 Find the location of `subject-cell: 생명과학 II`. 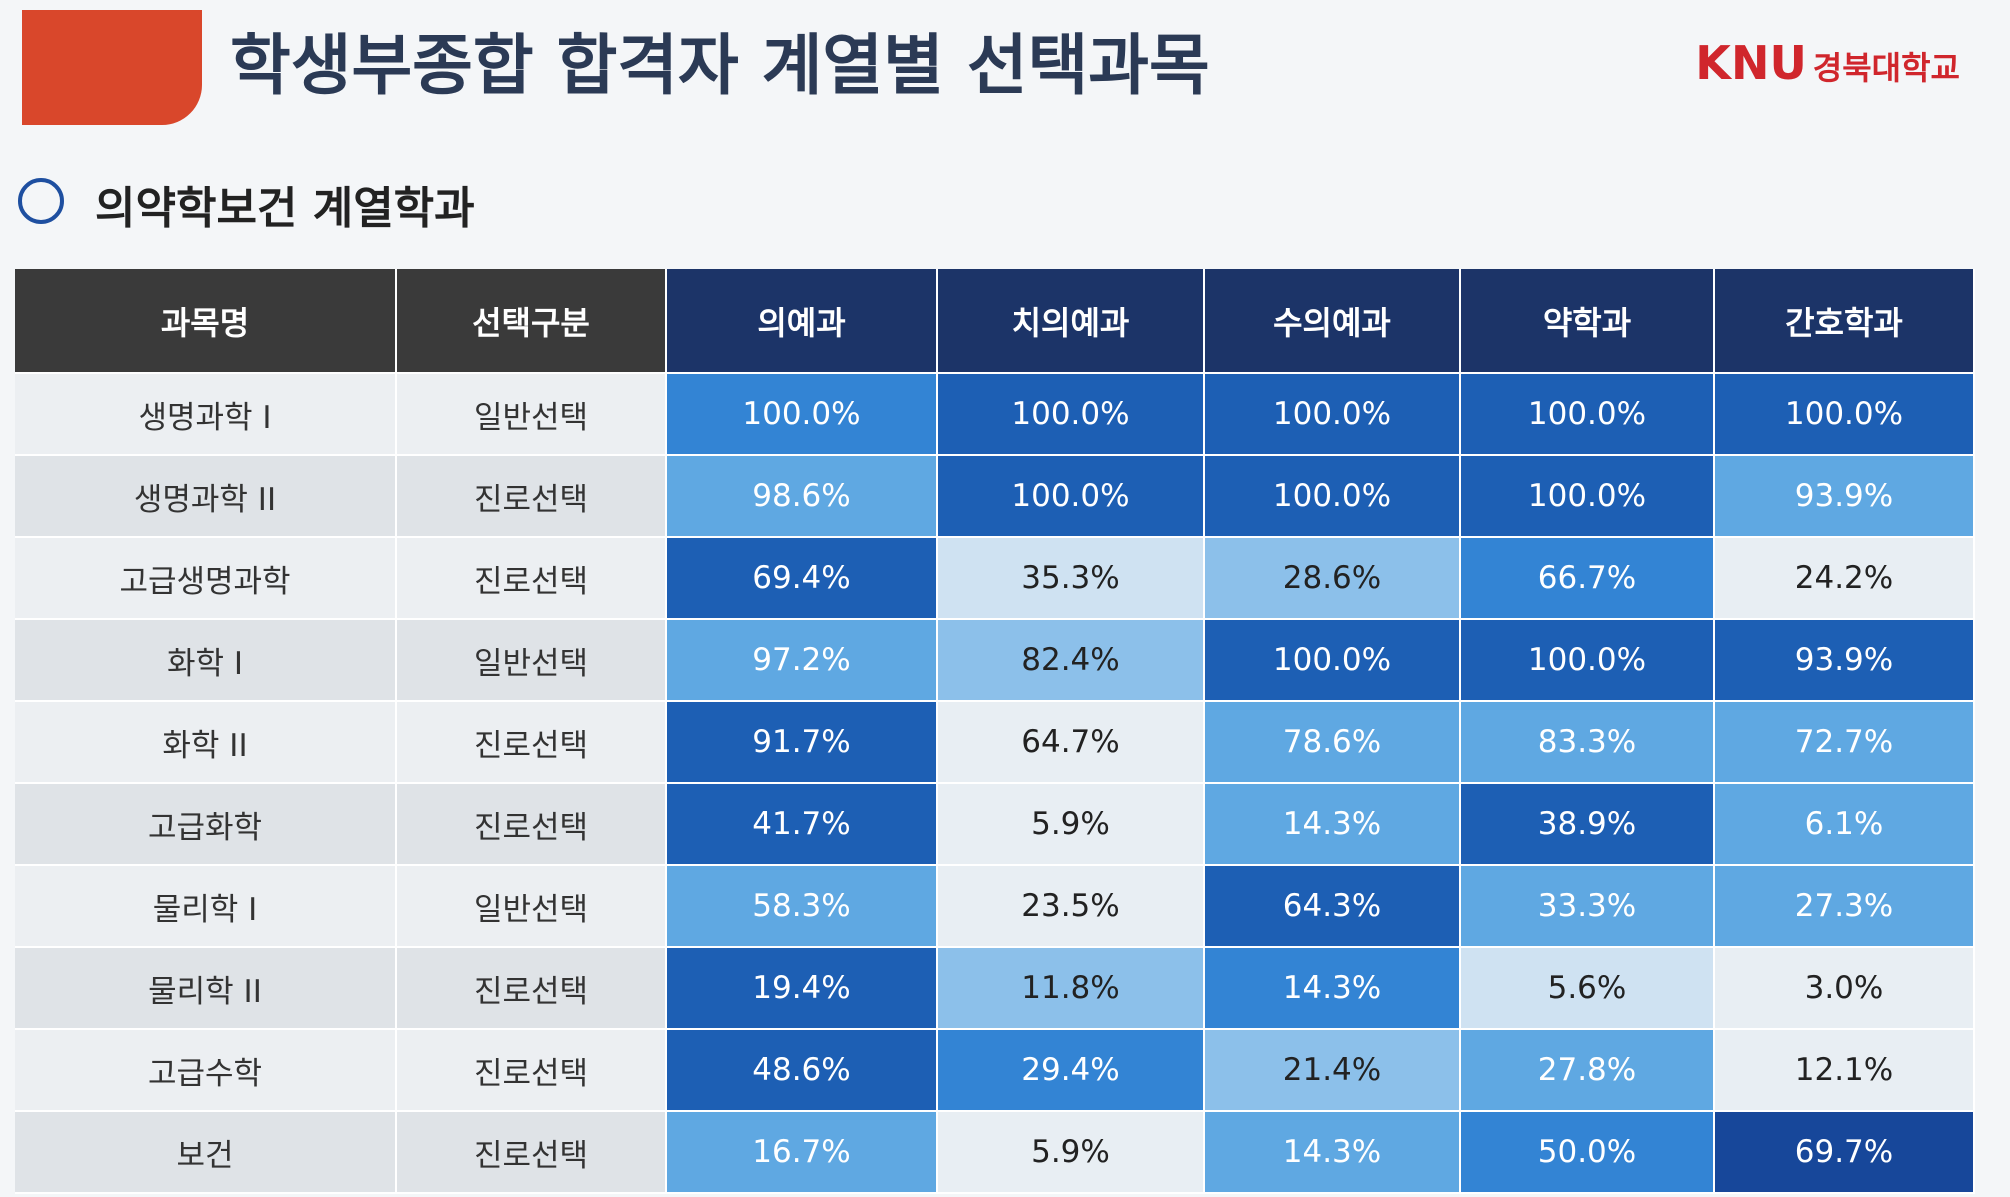

subject-cell: 생명과학 II is located at coordinates (206, 497).